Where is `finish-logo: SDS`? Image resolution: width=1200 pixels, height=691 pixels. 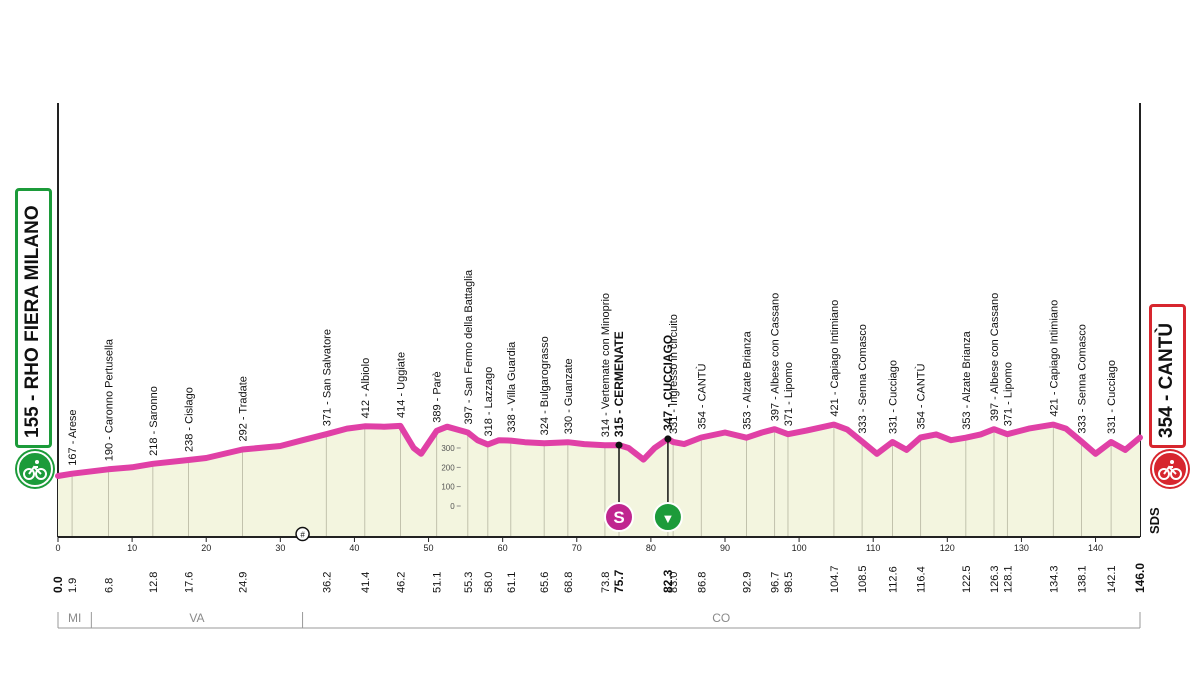
finish-logo: SDS is located at coordinates (1154, 520).